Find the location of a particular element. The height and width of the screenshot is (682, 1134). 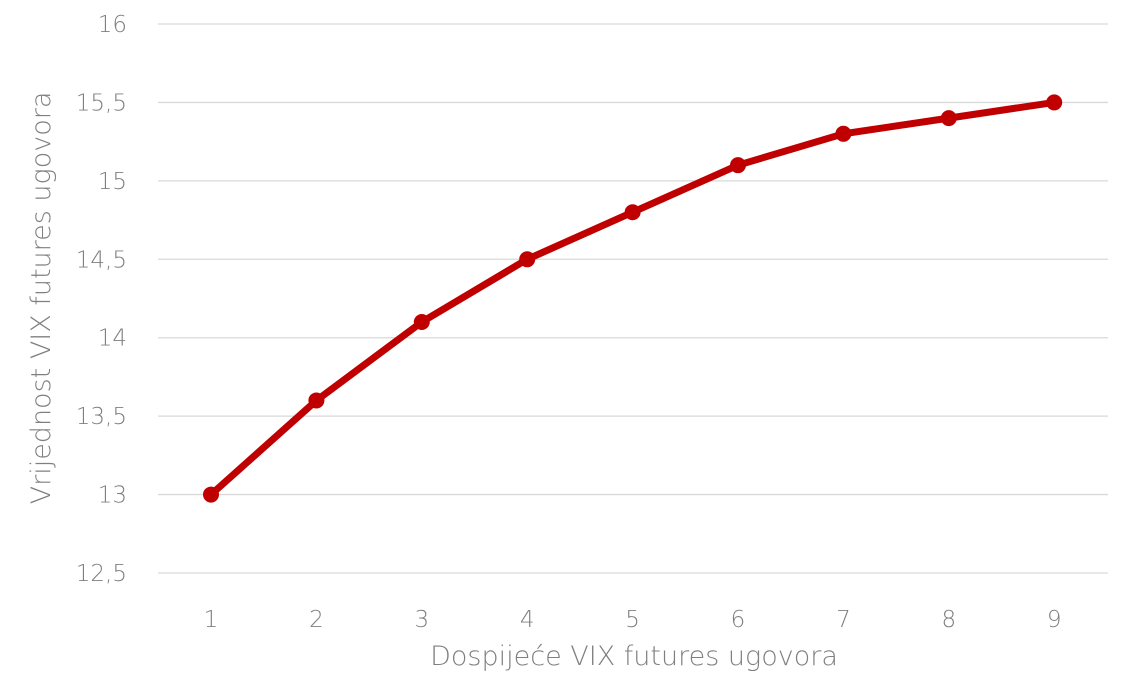

y-axis-title: Vrijednost VIX futures ugovora is located at coordinates (41, 298).